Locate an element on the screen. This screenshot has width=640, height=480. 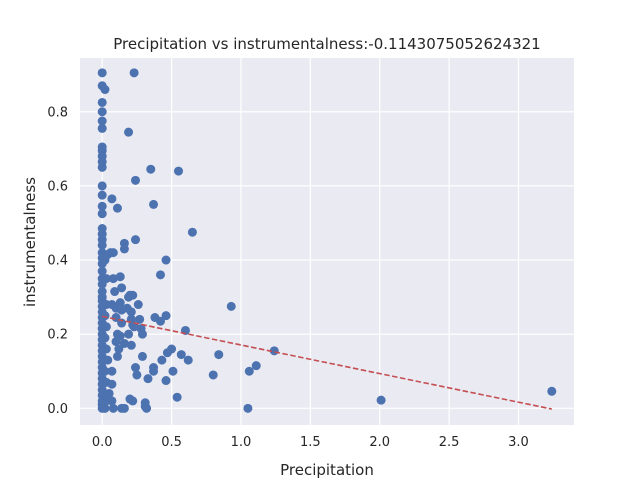
x-tick-label: 2.0 is located at coordinates (379, 442).